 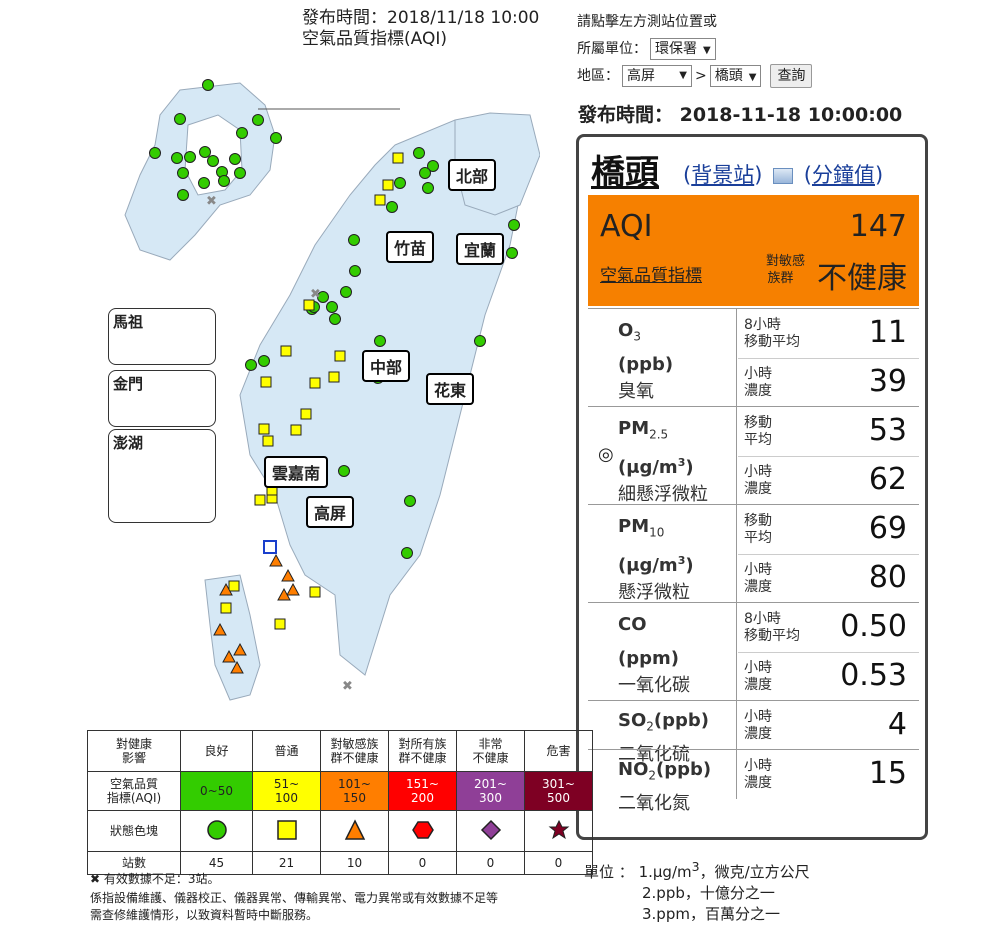 I want to click on county-select: 高屏 ▼, so click(x=657, y=75).